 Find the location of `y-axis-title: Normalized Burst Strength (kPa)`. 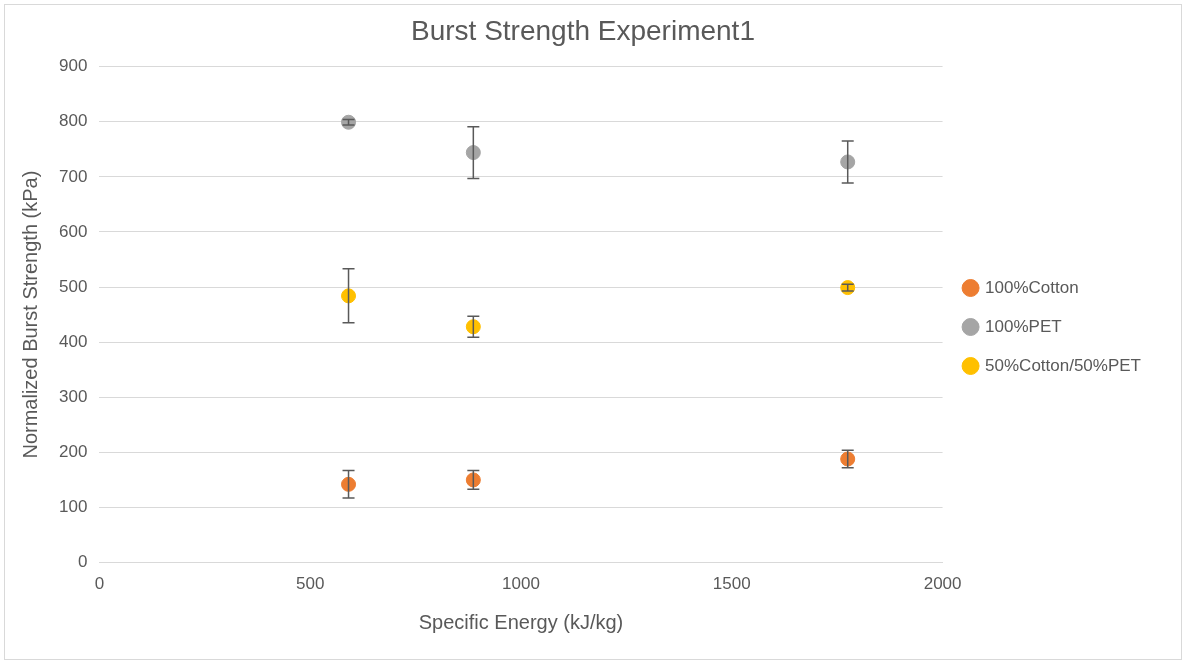

y-axis-title: Normalized Burst Strength (kPa) is located at coordinates (29, 314).